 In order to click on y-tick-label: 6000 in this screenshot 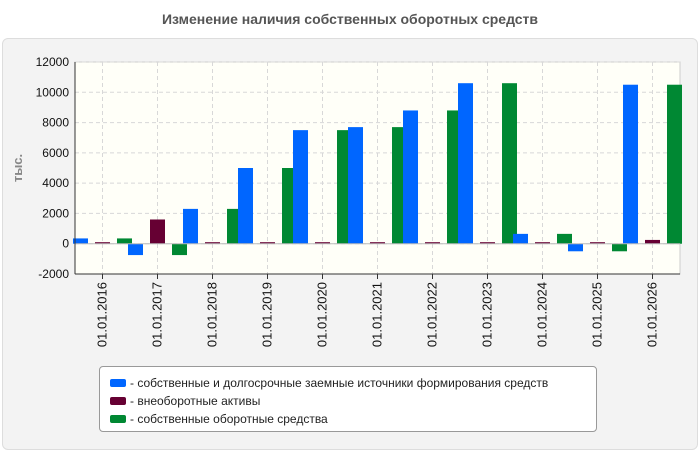, I will do `click(55, 153)`.